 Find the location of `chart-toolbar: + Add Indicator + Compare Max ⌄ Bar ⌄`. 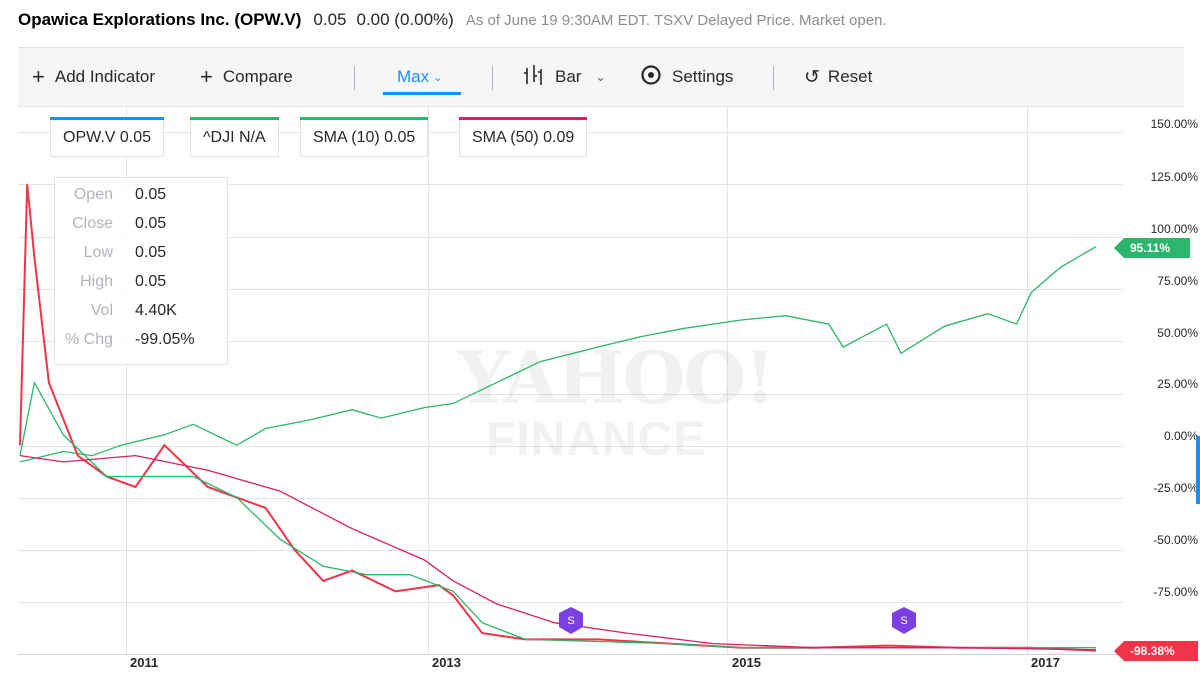

chart-toolbar: + Add Indicator + Compare Max ⌄ Bar ⌄ is located at coordinates (601, 77).